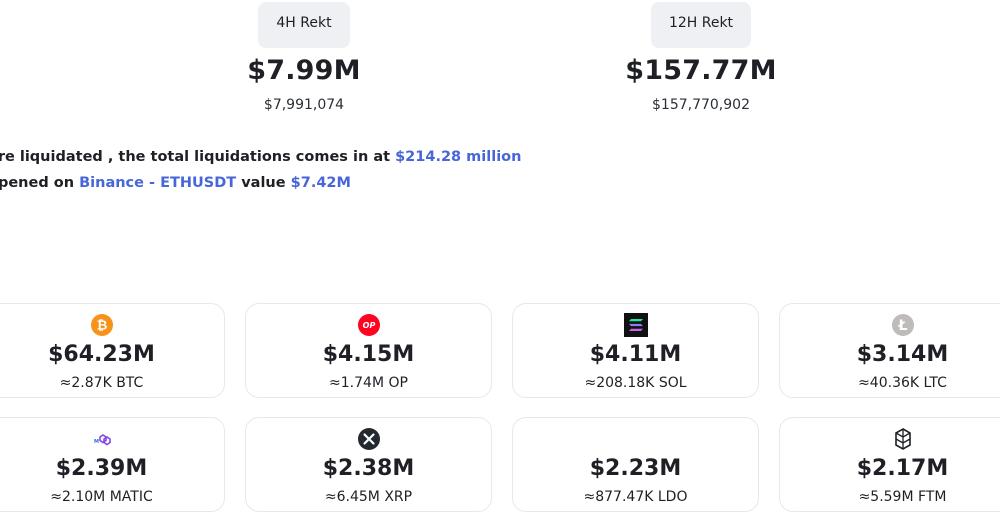 Image resolution: width=1000 pixels, height=523 pixels. I want to click on largest-order-exchange-link: Binance - ETHUSDT, so click(158, 183).